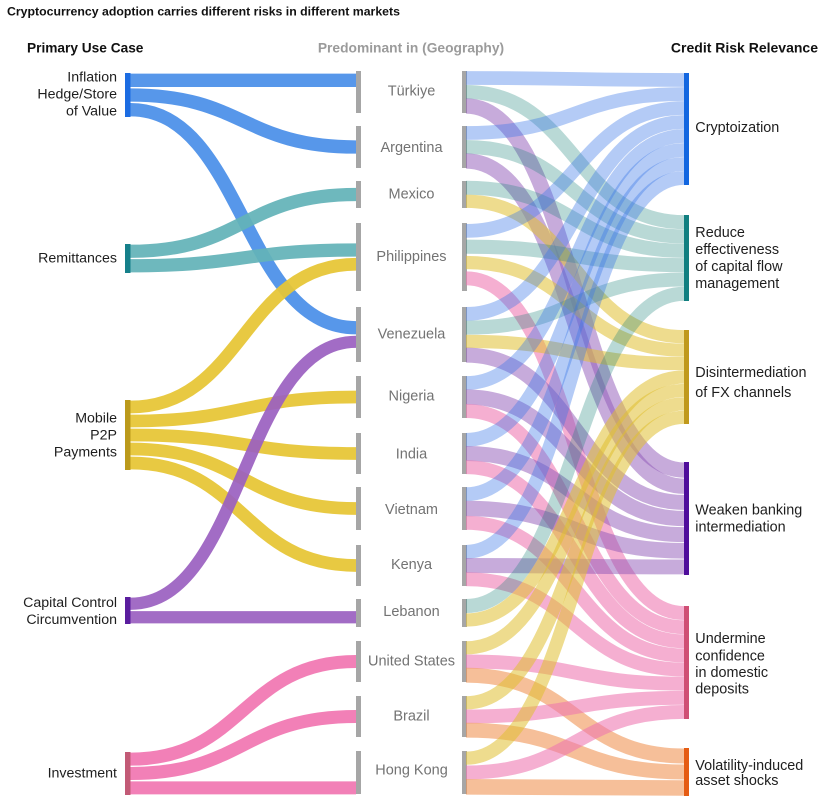 Image resolution: width=827 pixels, height=808 pixels. I want to click on svg-text: Investment, so click(82, 773).